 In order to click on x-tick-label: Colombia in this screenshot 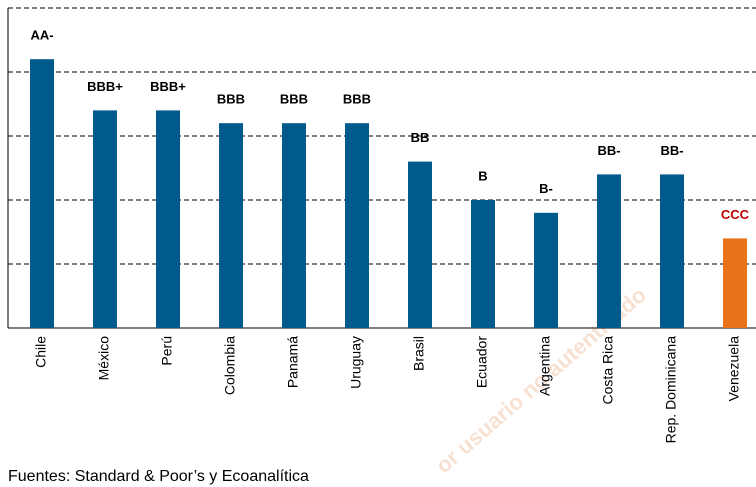, I will do `click(230, 365)`.